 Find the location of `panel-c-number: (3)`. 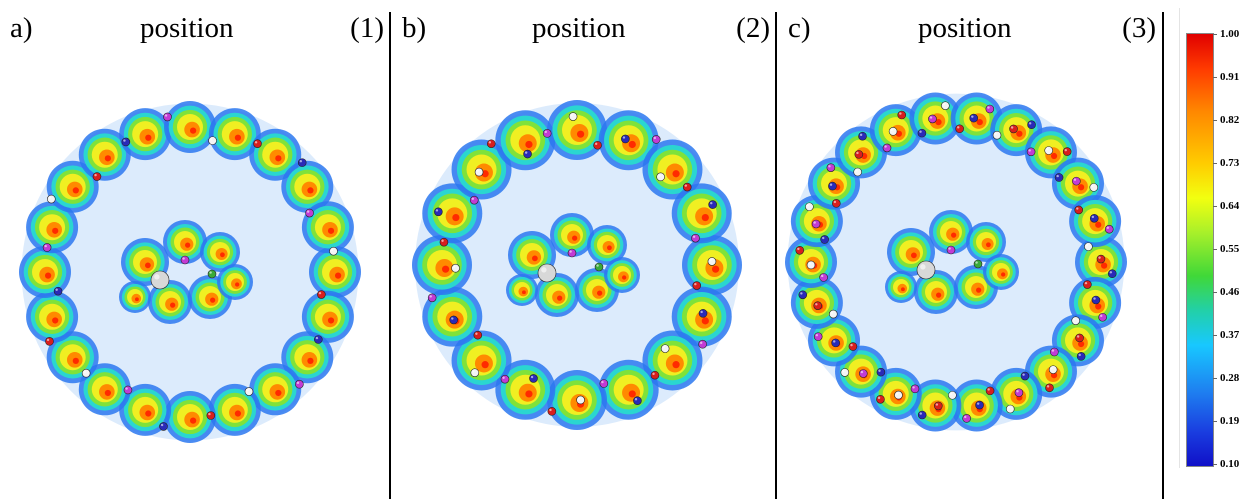

panel-c-number: (3) is located at coordinates (1139, 28).